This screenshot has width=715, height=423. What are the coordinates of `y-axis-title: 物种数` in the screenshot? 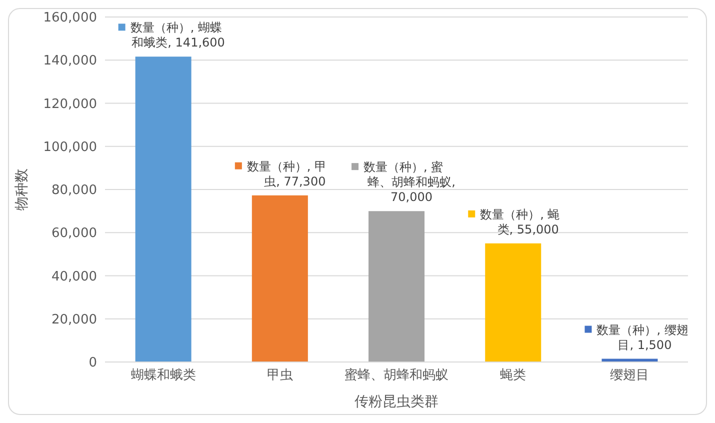 It's located at (22, 189).